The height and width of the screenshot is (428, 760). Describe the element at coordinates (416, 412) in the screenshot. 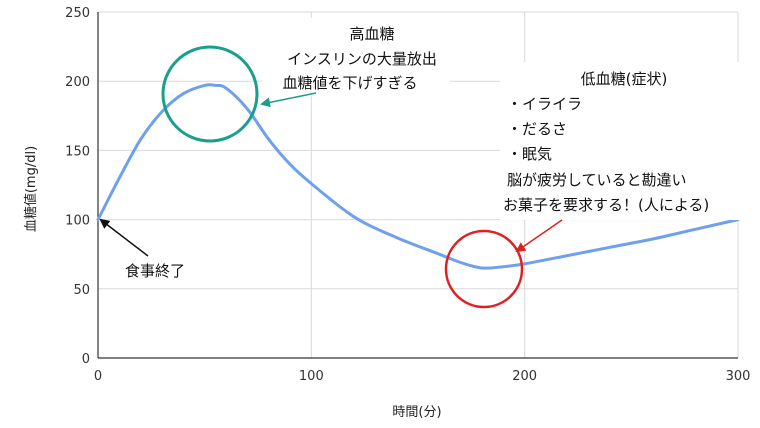

I see `x-axis-title: 時間(分)` at that location.